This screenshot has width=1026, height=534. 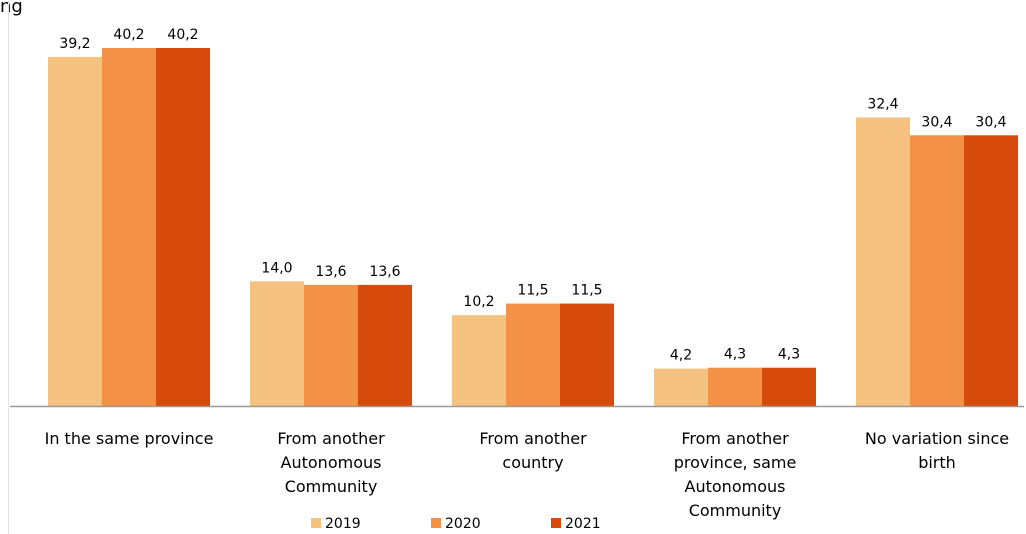 What do you see at coordinates (681, 356) in the screenshot?
I see `value-label: 4,2` at bounding box center [681, 356].